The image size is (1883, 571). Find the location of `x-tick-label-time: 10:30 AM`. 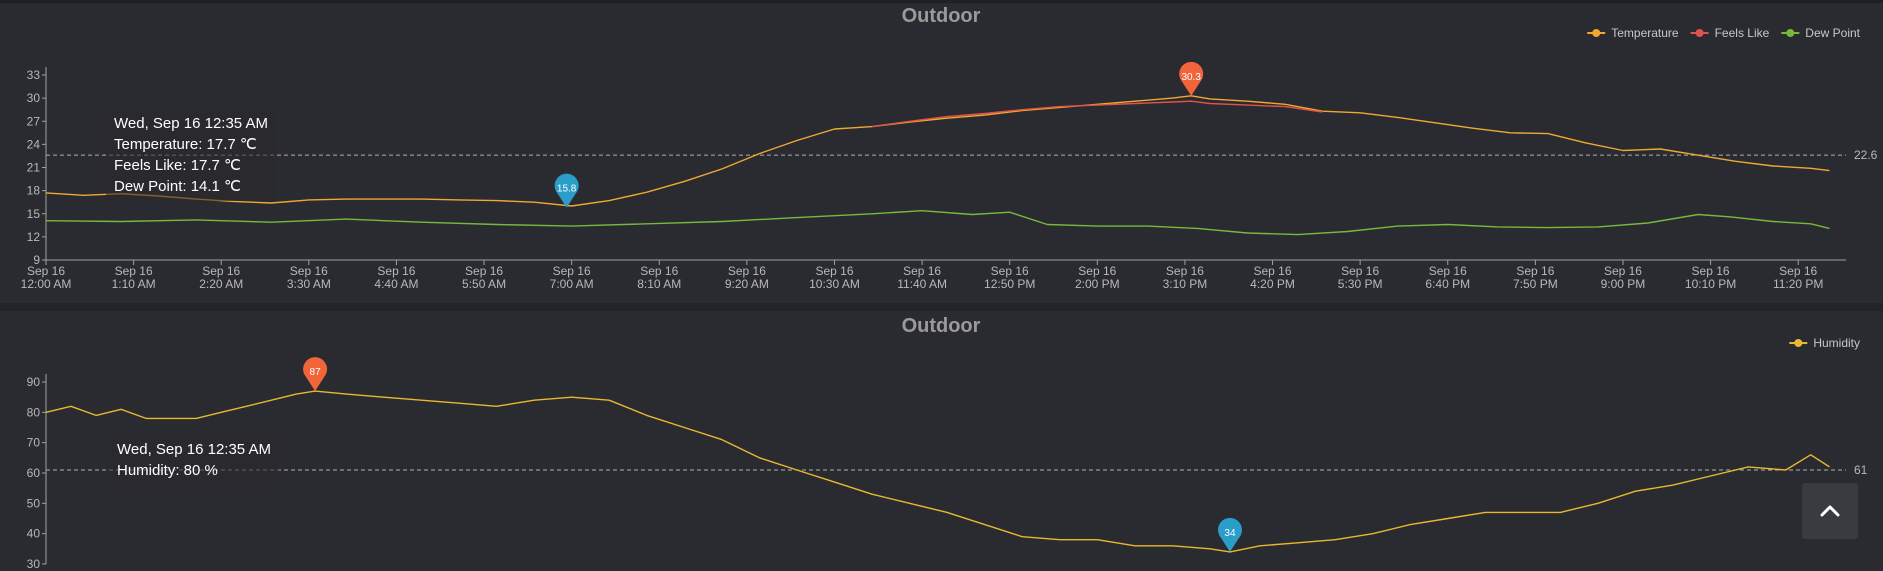

x-tick-label-time: 10:30 AM is located at coordinates (834, 284).